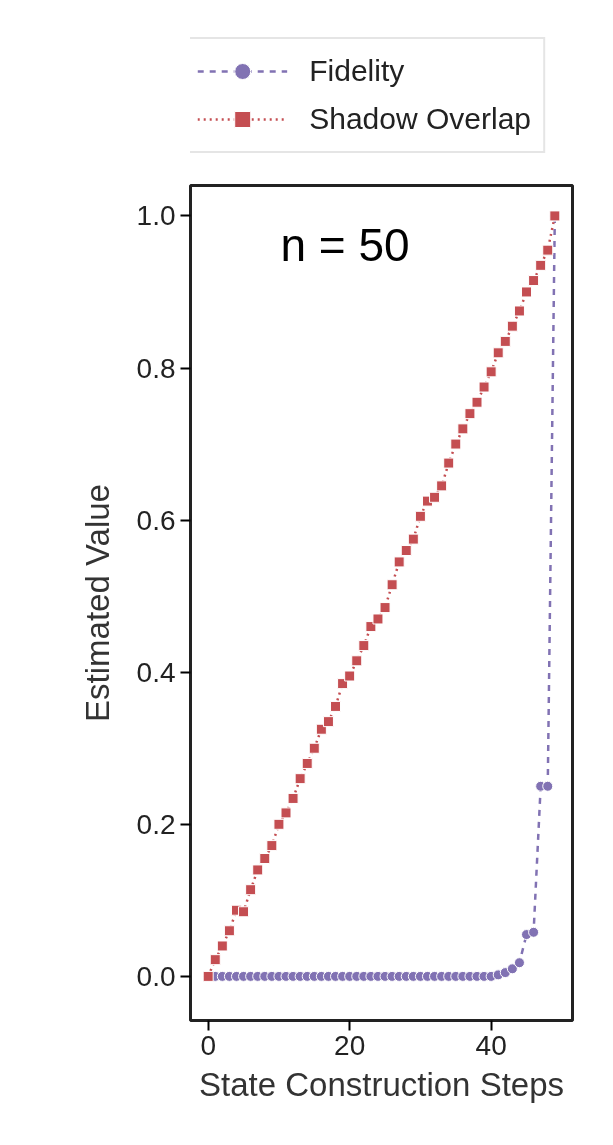 This screenshot has width=613, height=1145. What do you see at coordinates (156, 824) in the screenshot?
I see `y-tick-label: 0.2` at bounding box center [156, 824].